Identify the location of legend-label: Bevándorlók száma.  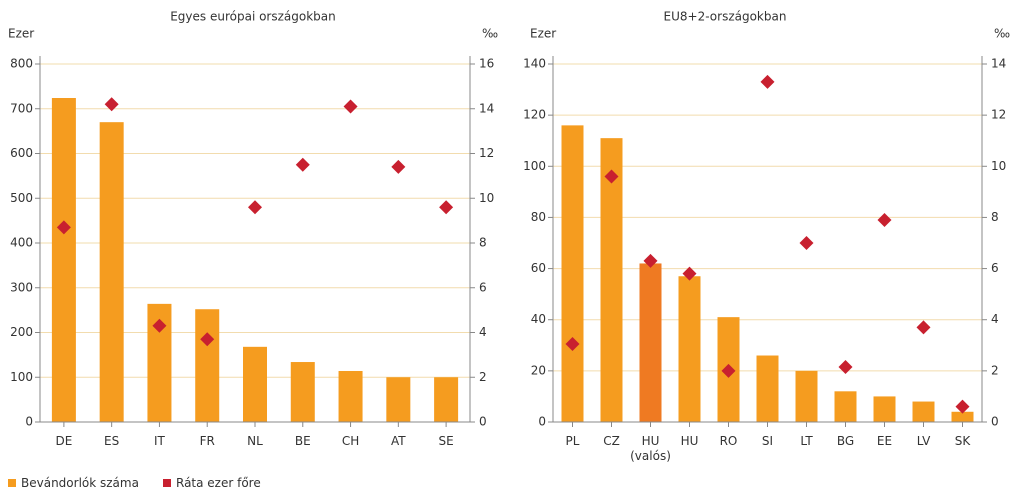
(80, 483).